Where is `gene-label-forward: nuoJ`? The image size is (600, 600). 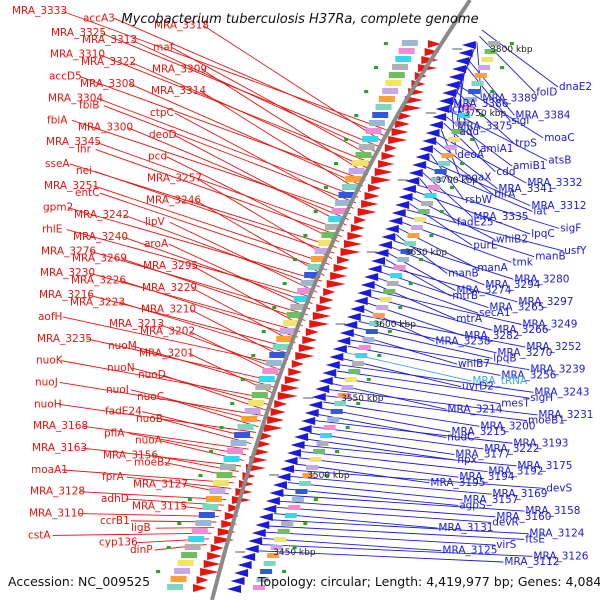
gene-label-forward: nuoJ is located at coordinates (46, 382).